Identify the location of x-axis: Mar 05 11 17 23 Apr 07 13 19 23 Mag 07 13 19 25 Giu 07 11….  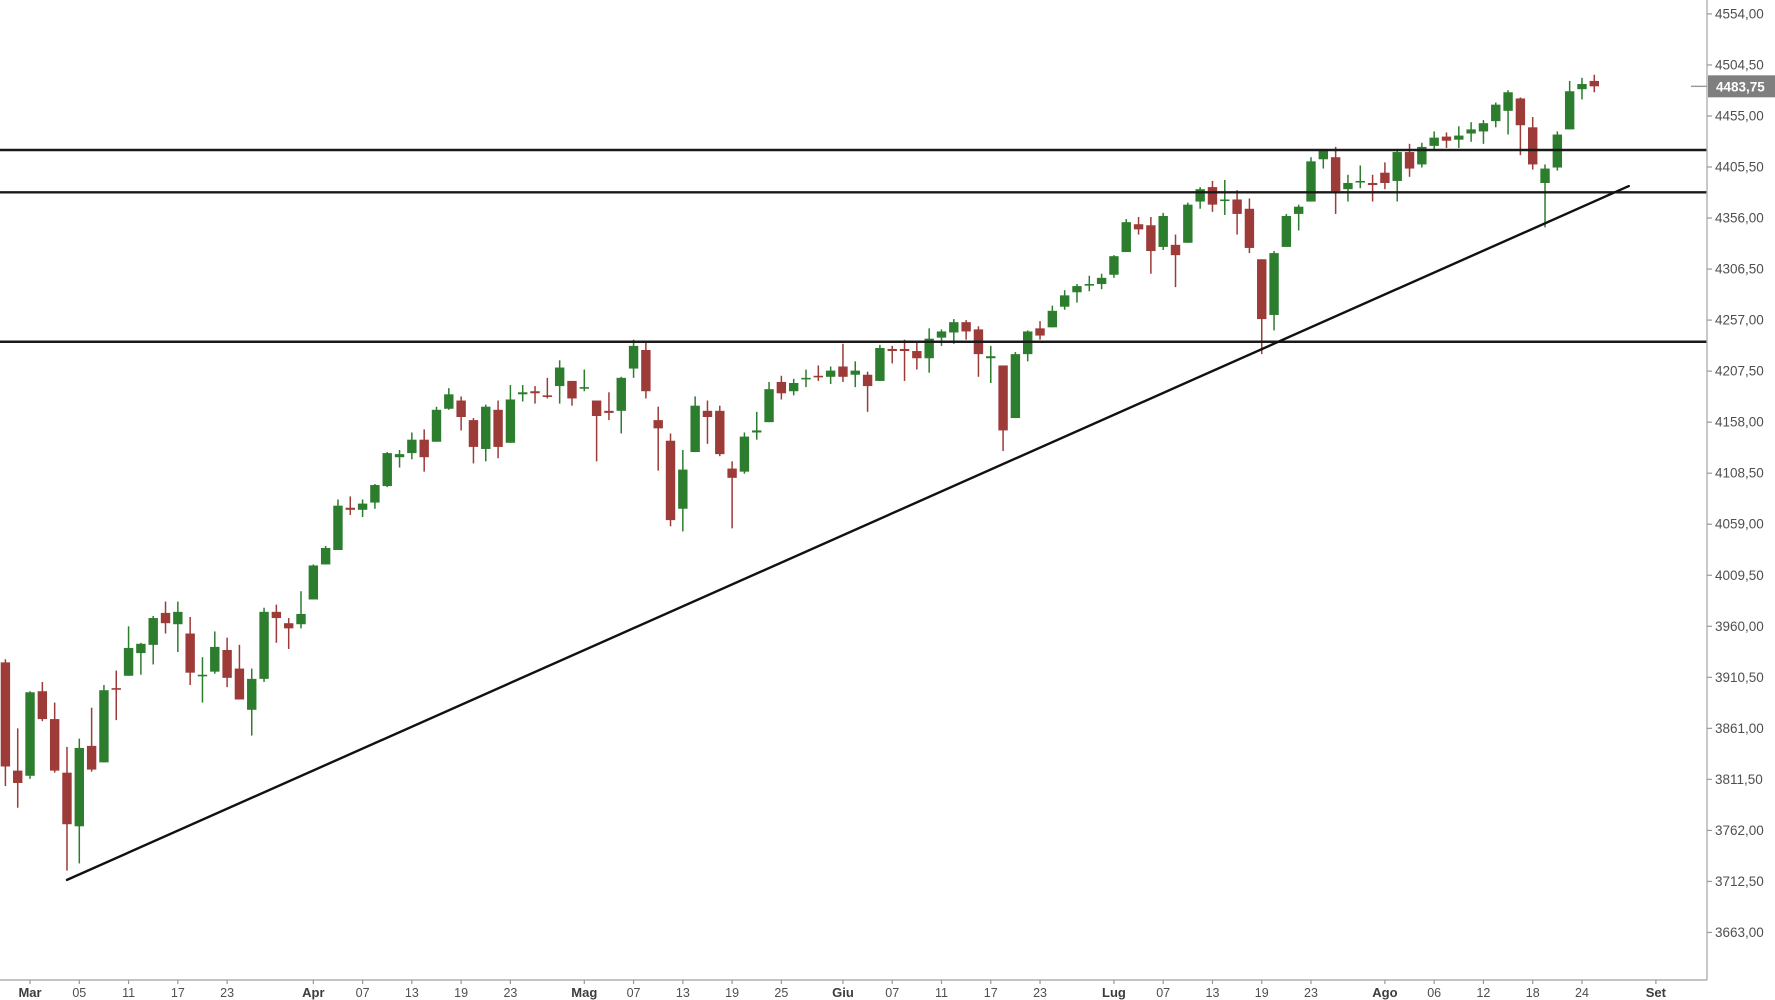
(853, 989).